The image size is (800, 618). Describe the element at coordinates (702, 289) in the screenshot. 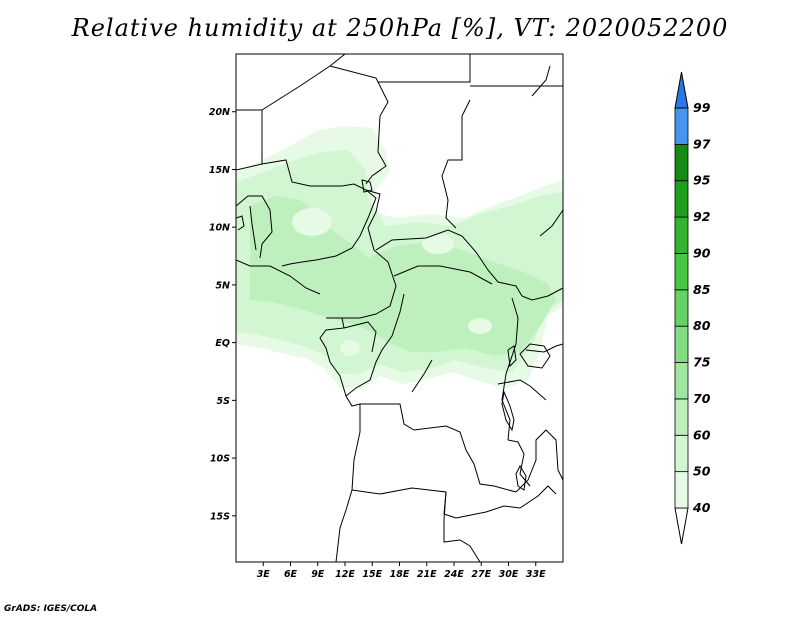

I see `colorbar-level-label: 85` at that location.